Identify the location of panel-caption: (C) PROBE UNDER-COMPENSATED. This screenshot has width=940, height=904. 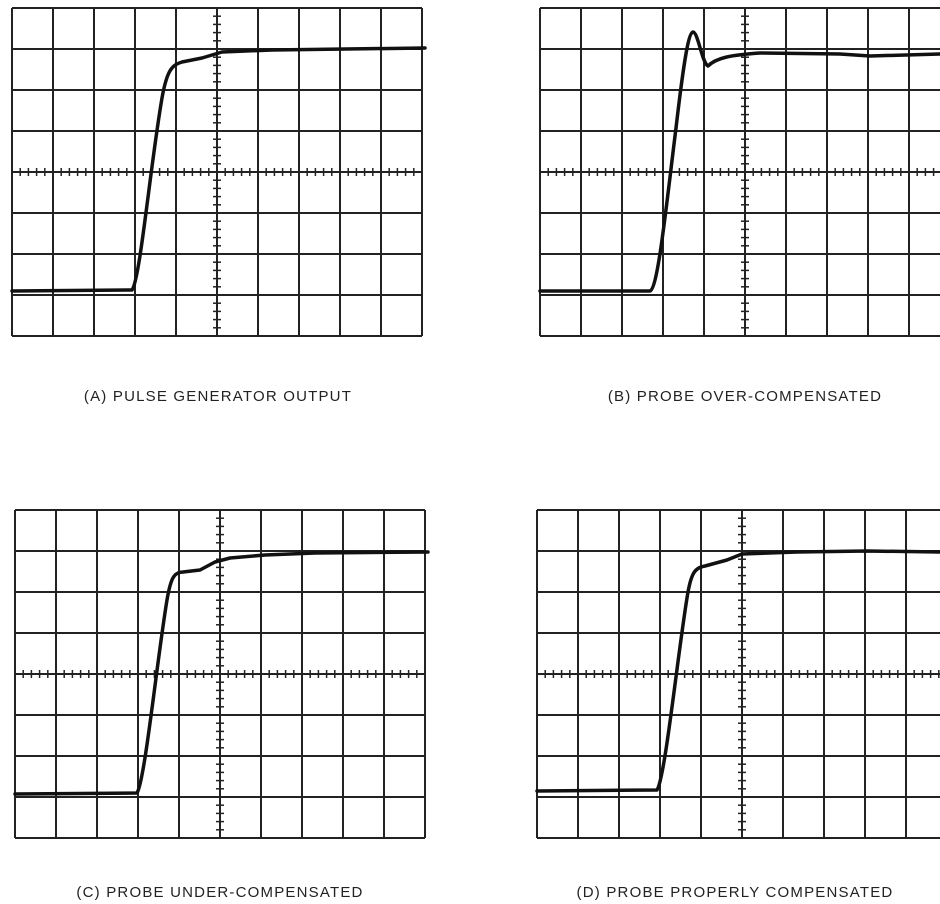
(219, 892).